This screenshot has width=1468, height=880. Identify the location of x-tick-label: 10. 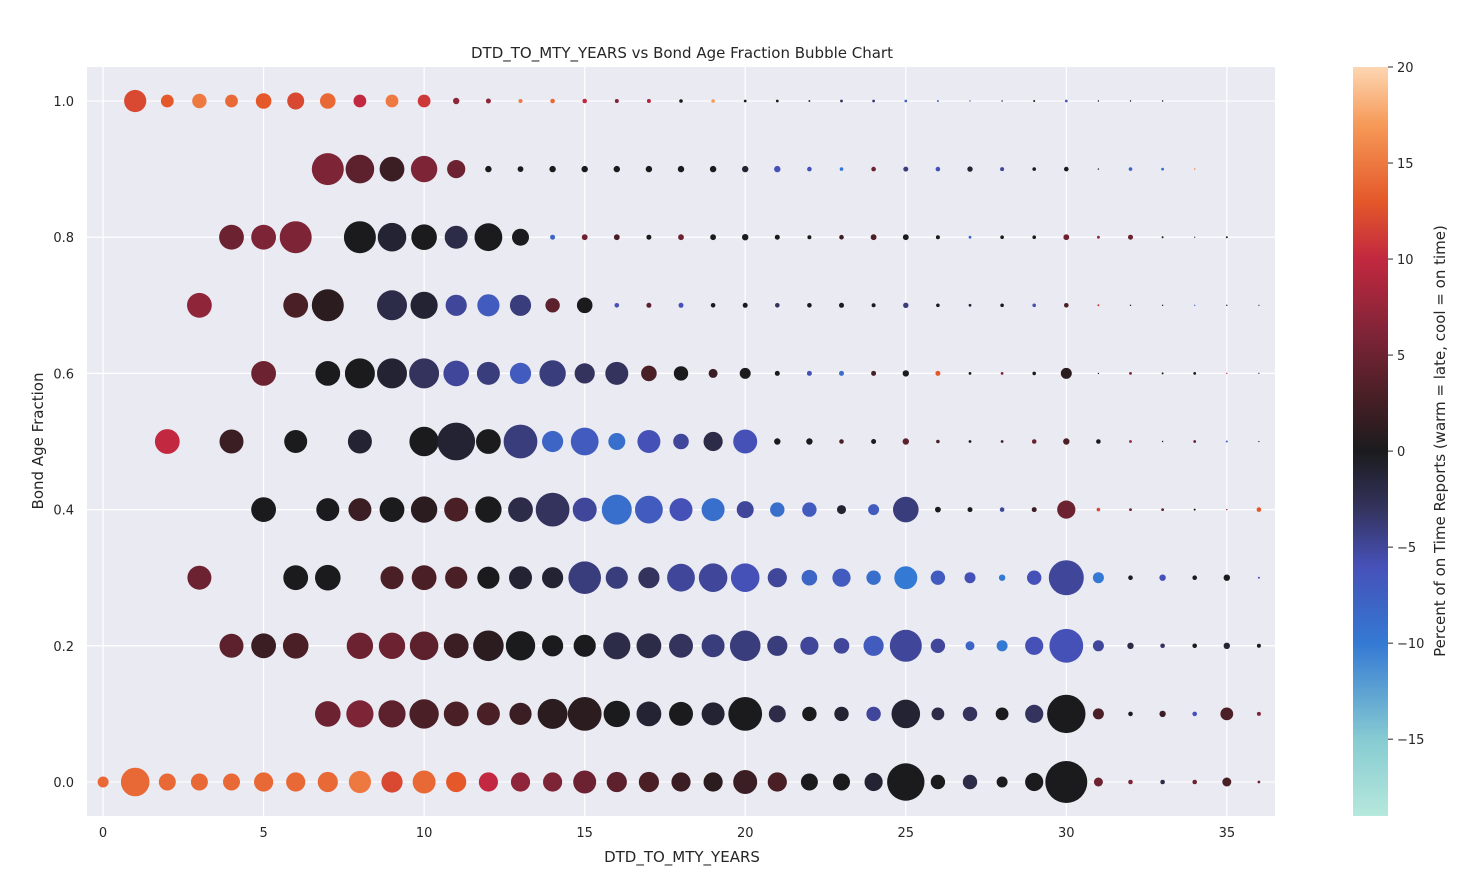
(424, 833).